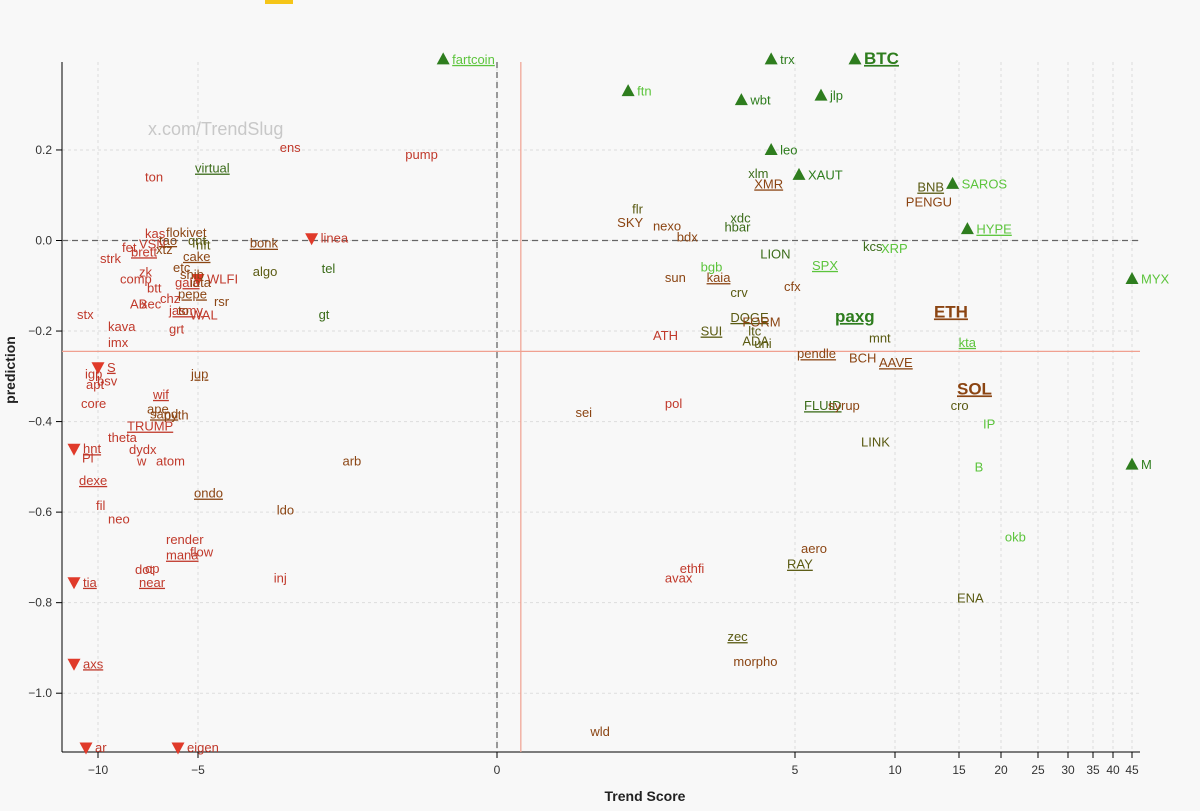 The image size is (1200, 811). I want to click on point-label-pyth: pyth, so click(176, 414).